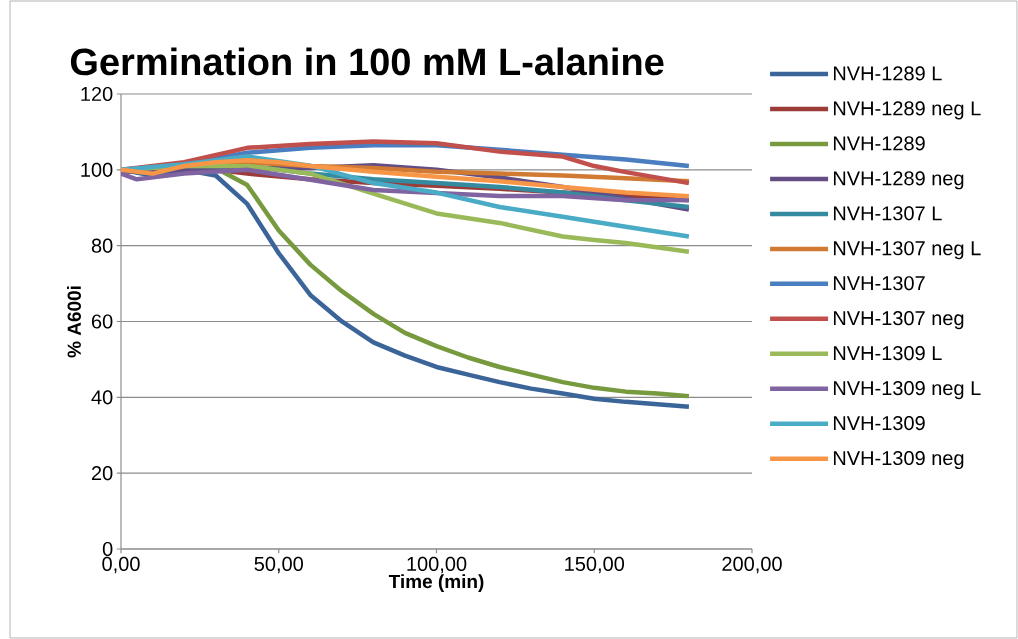  I want to click on y-tick-label: 80, so click(102, 245).